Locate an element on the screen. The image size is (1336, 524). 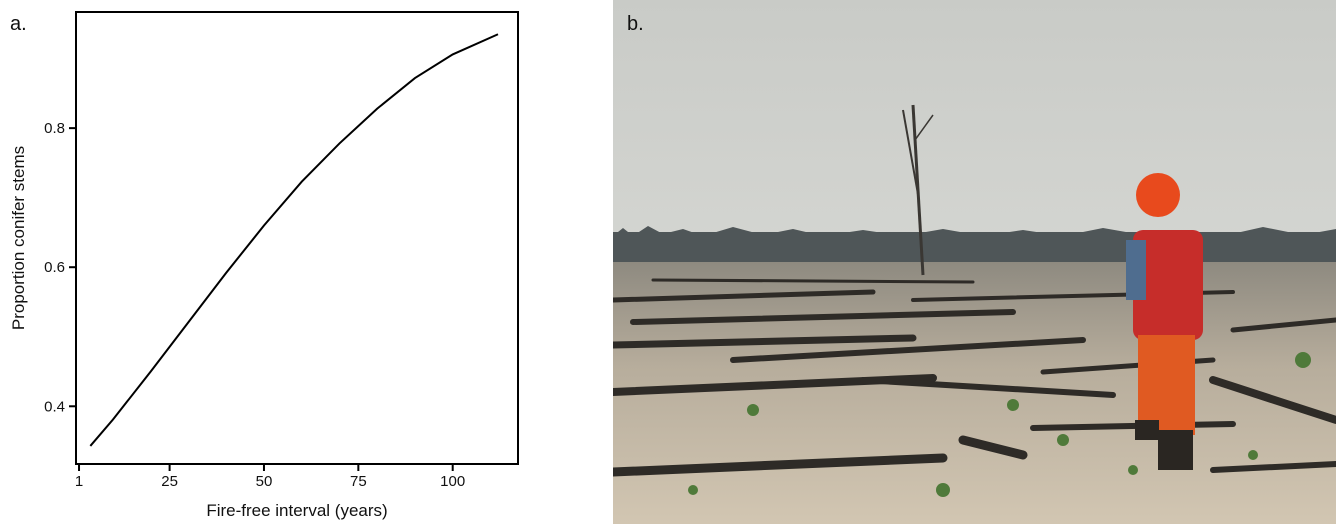
y-axis-label: Proportion conifer stems is located at coordinates (18, 238).